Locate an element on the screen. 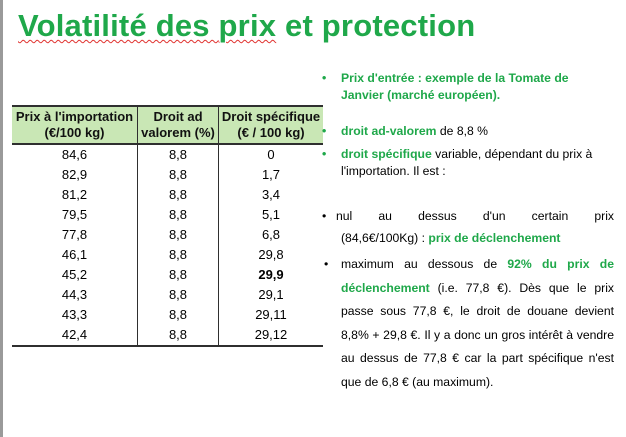 The width and height of the screenshot is (626, 437). table-row: 82,9 8,8 1,7 is located at coordinates (167, 175).